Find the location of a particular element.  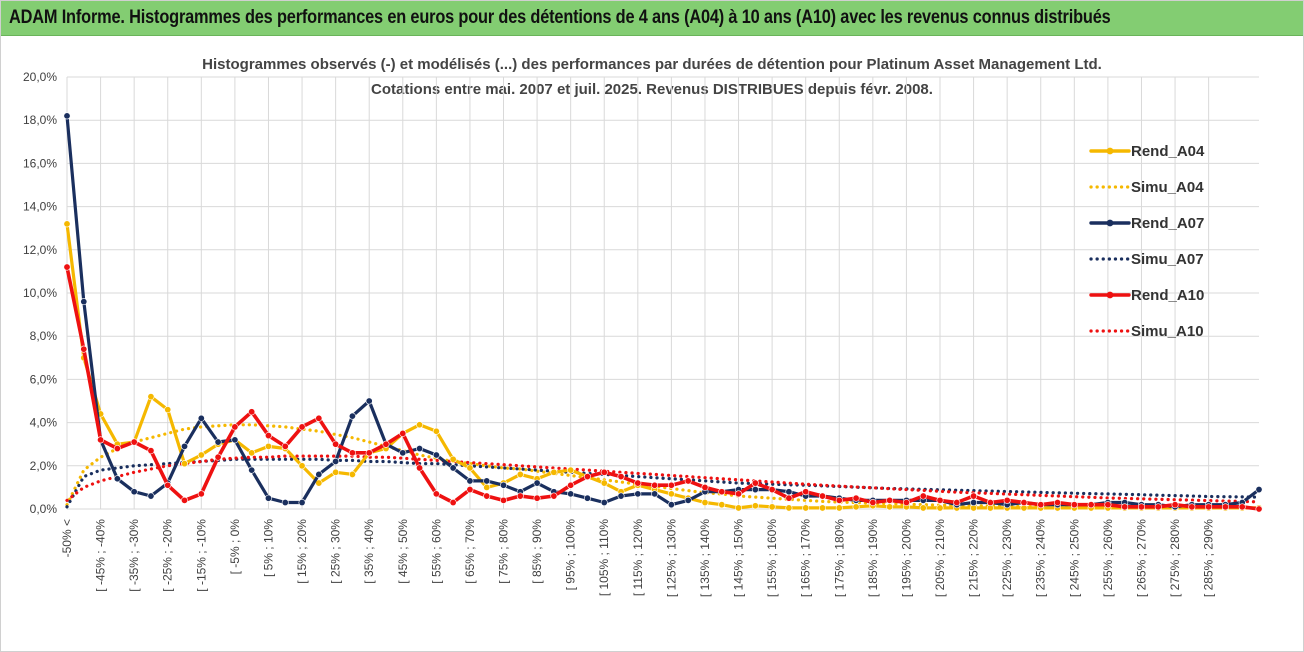

x-tick-label: [ 35% ; 40% is located at coordinates (369, 551).